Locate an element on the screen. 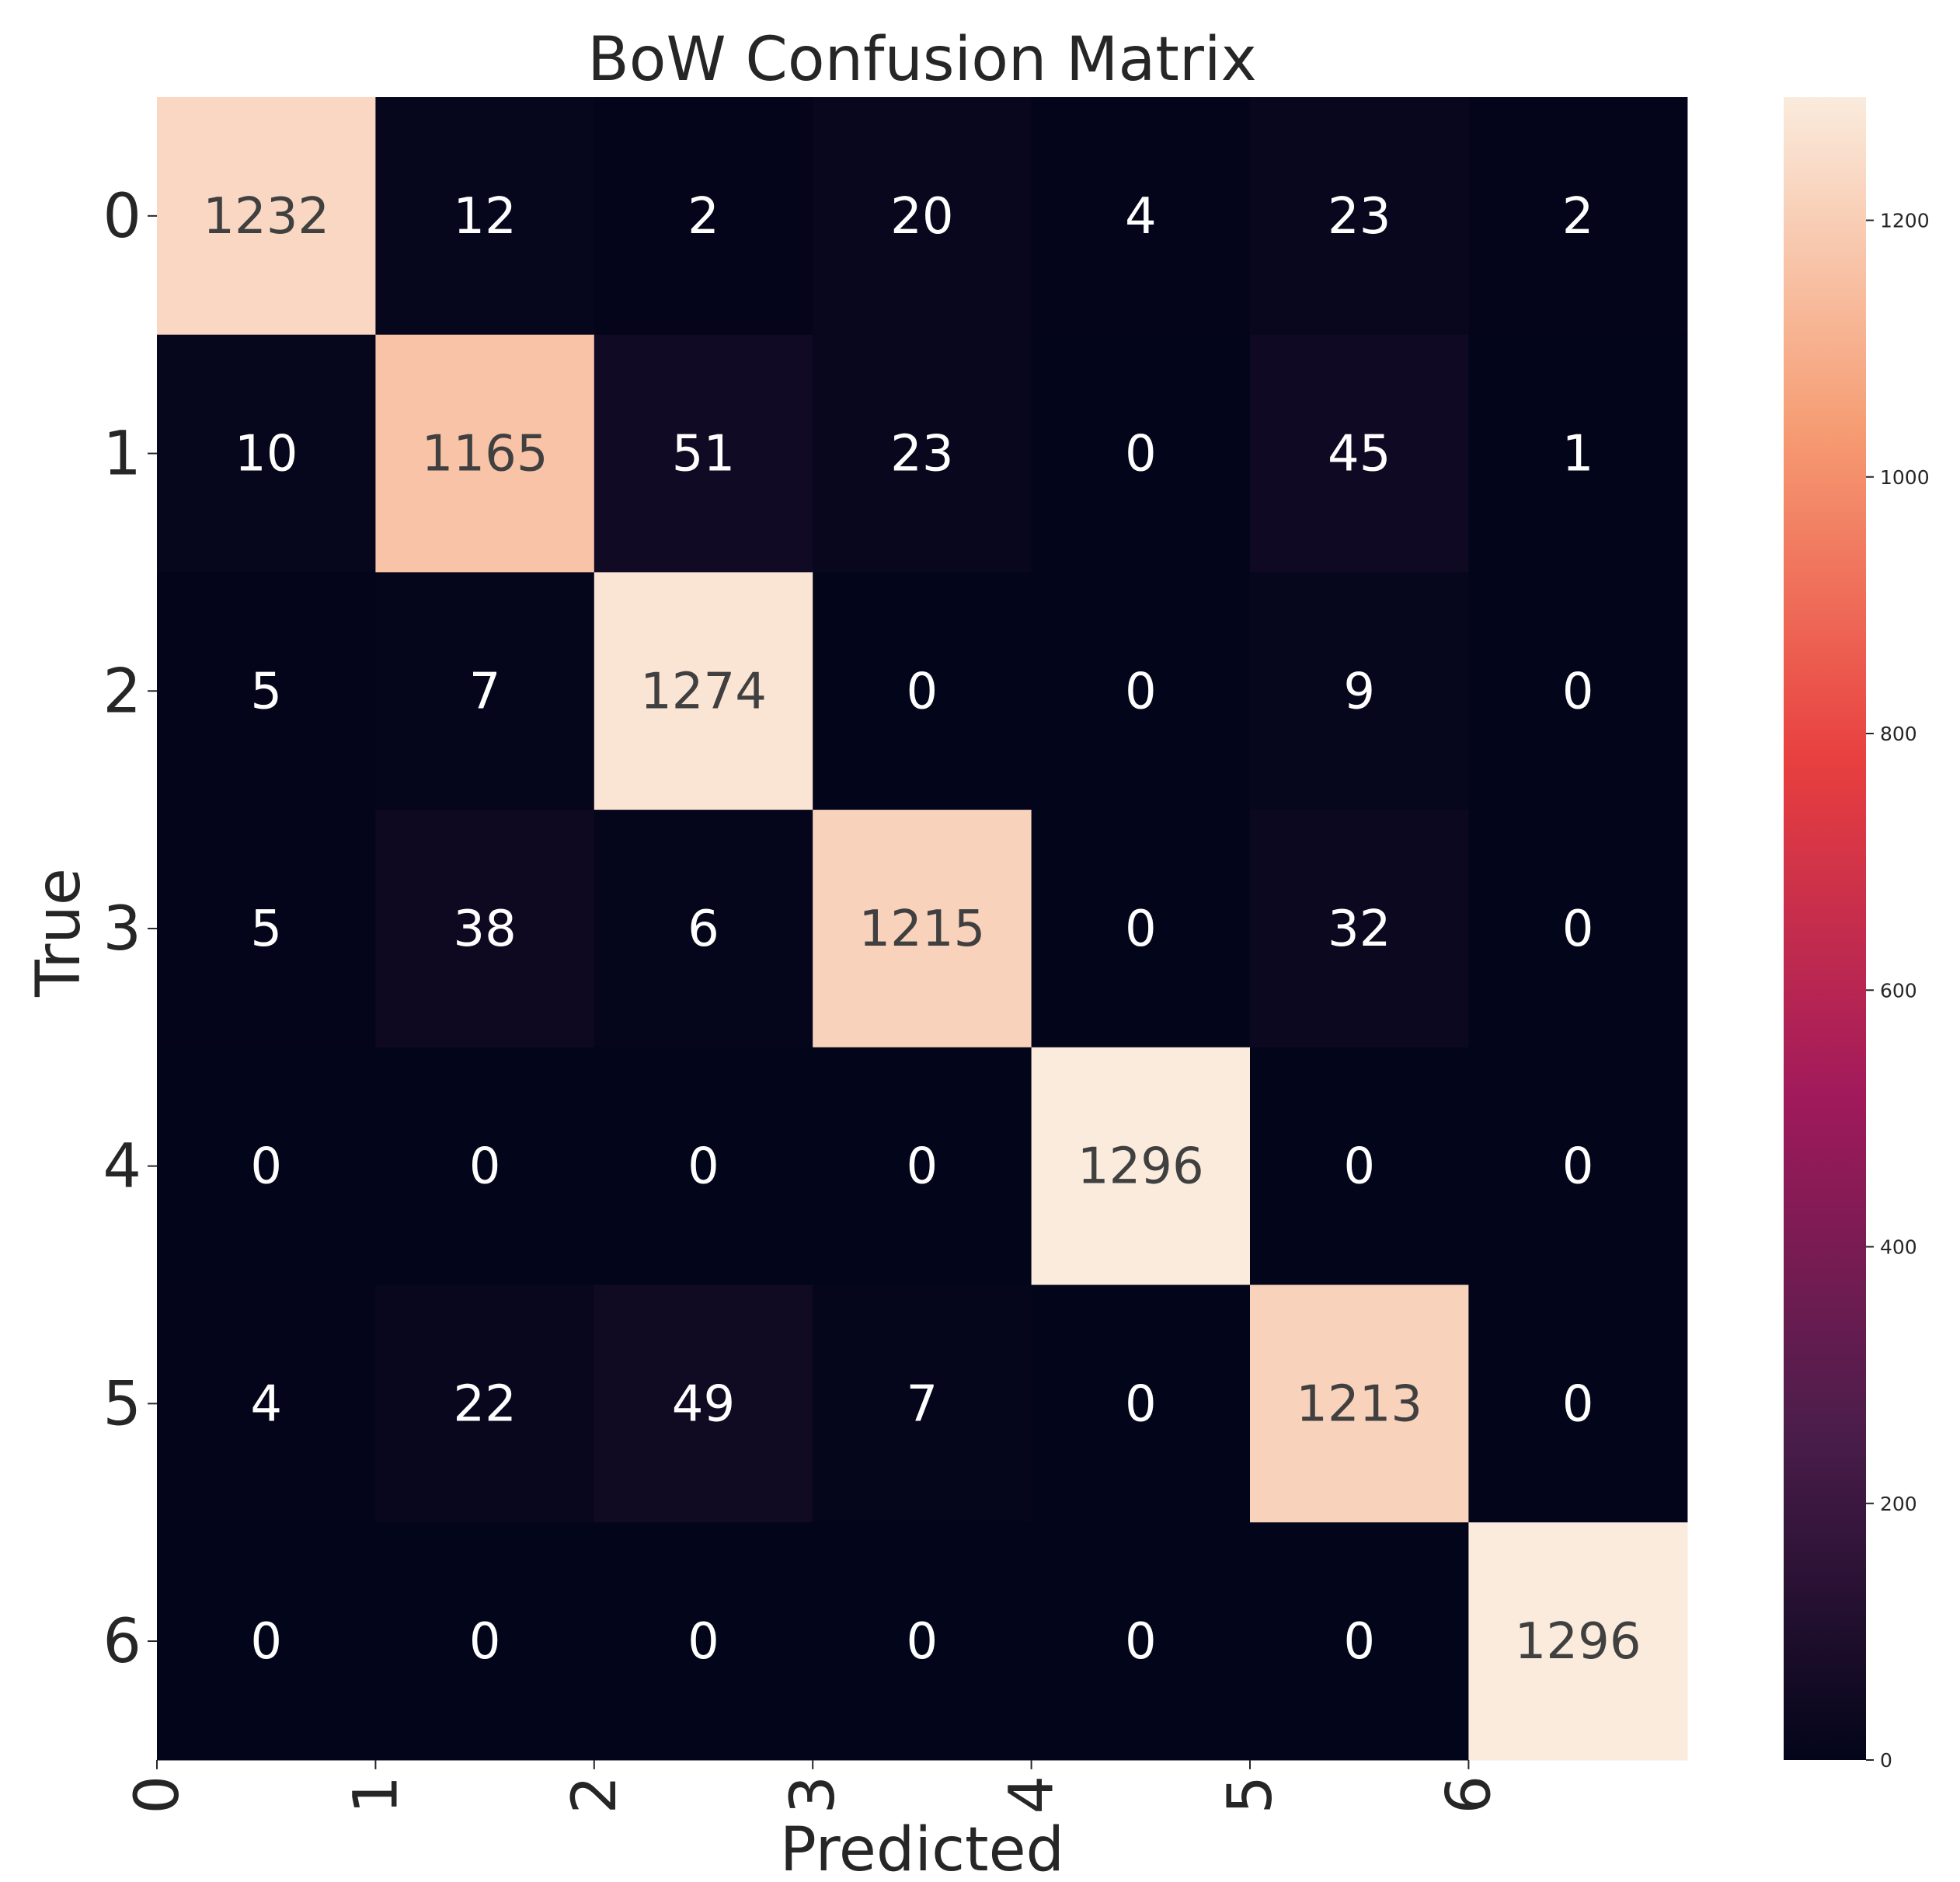  cell-value-label: 1232 is located at coordinates (266, 217).